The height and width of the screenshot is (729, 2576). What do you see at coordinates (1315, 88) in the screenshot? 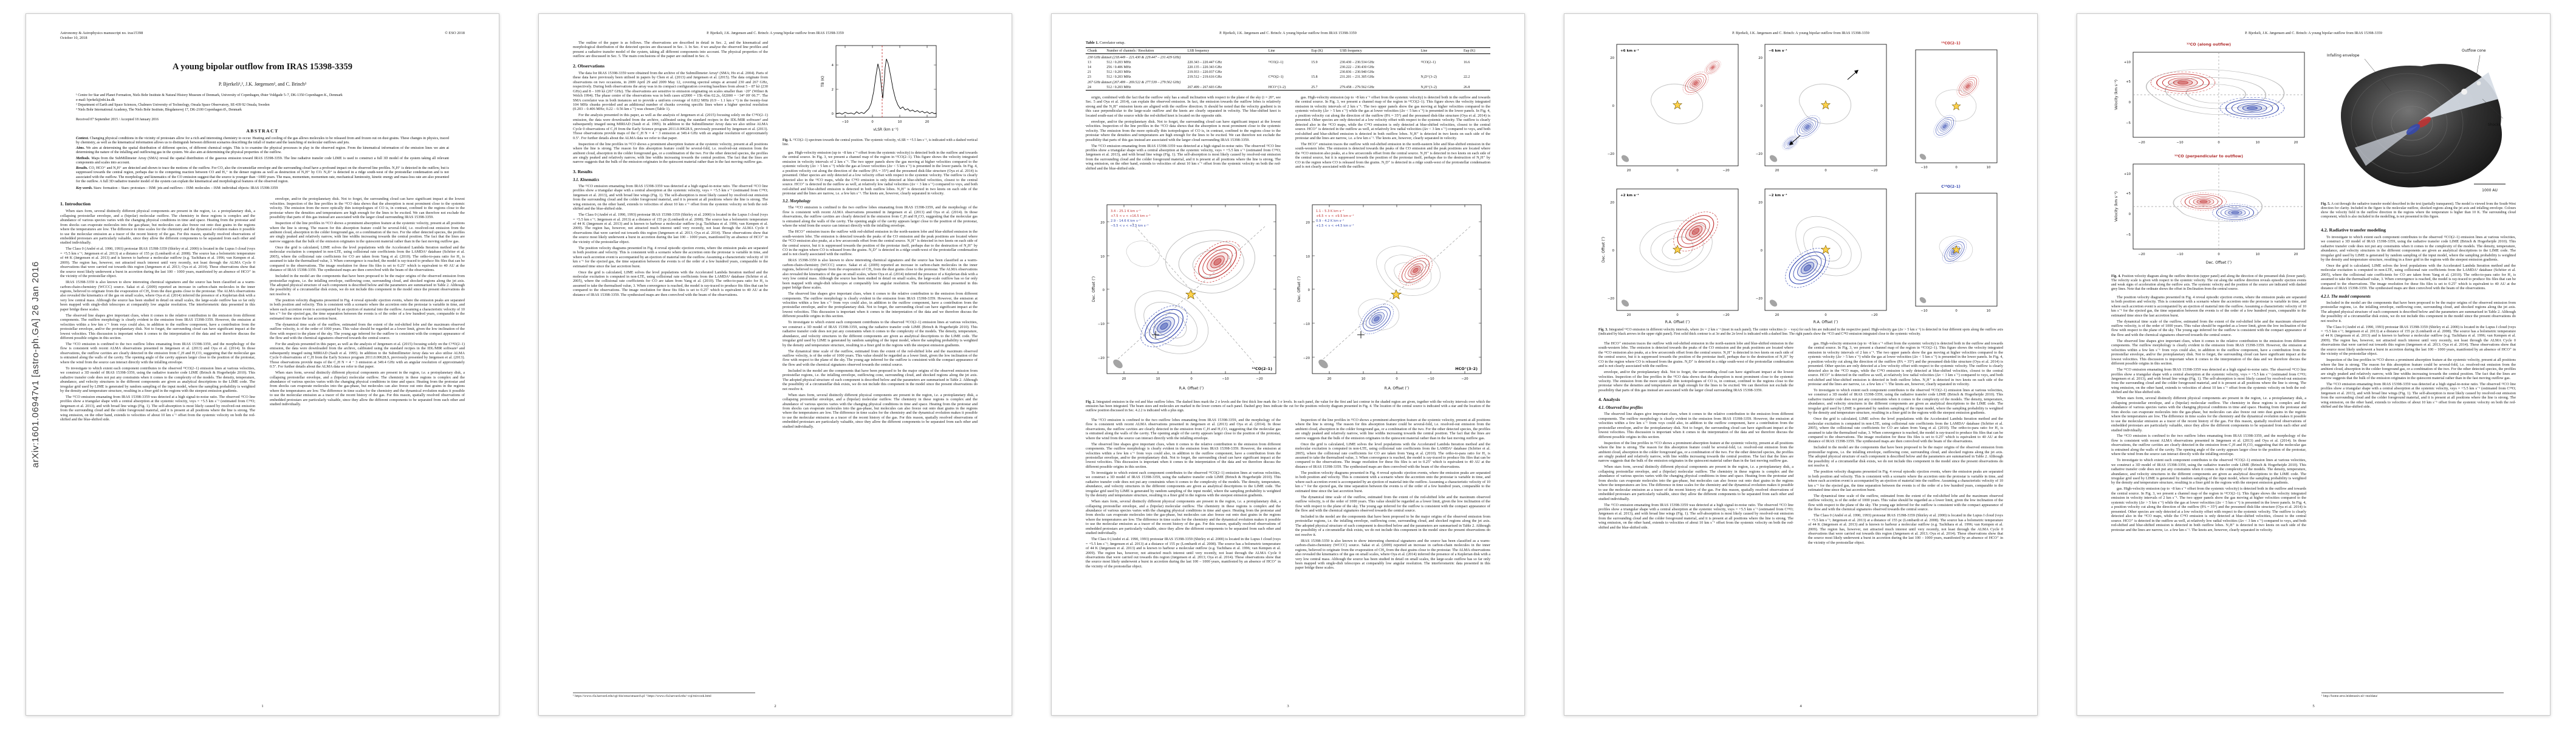
I see `table-cell: 25.7` at bounding box center [1315, 88].